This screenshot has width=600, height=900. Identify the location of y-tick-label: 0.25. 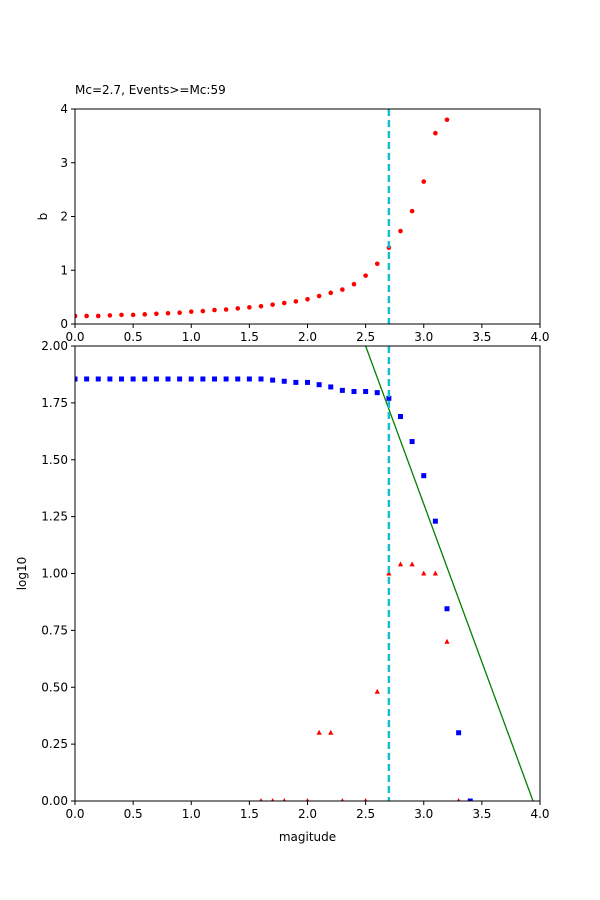
(54, 744).